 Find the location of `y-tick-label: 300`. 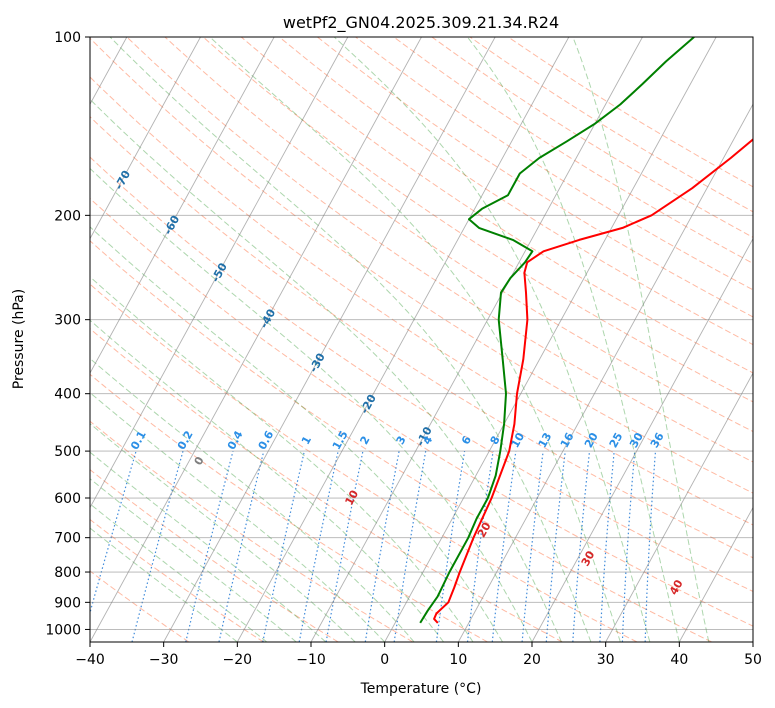

y-tick-label: 300 is located at coordinates (67, 321).